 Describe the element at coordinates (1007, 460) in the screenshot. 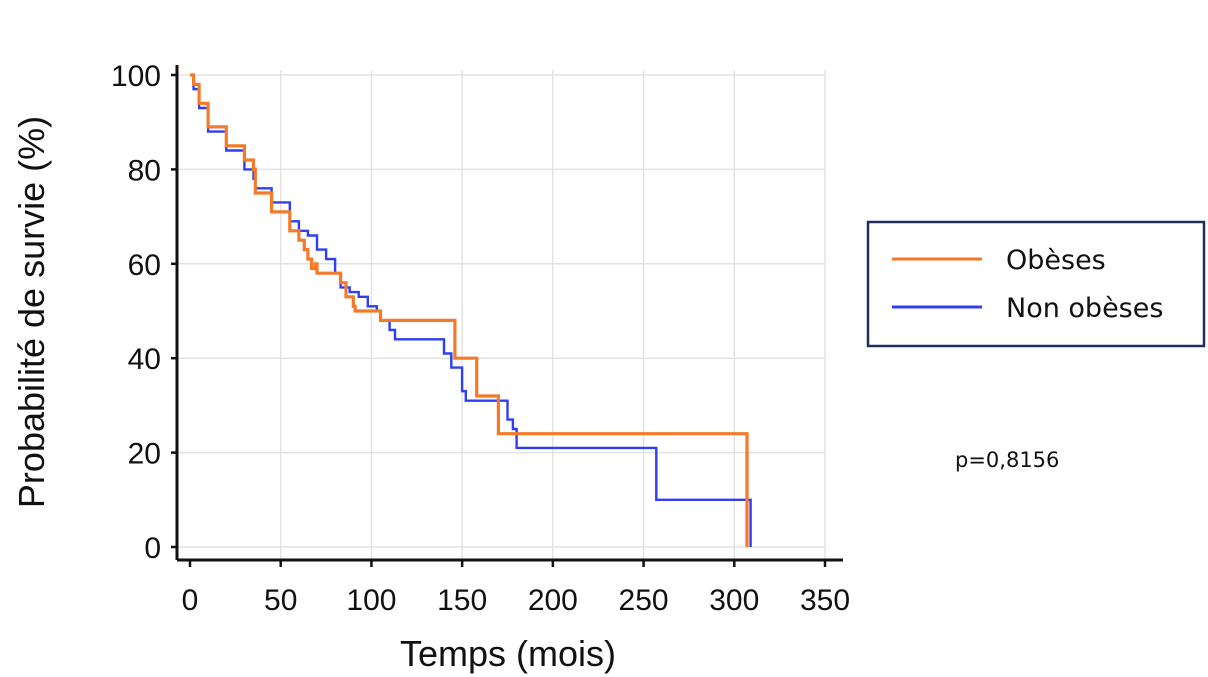

I see `p-value-annotation: p=0,8156` at that location.